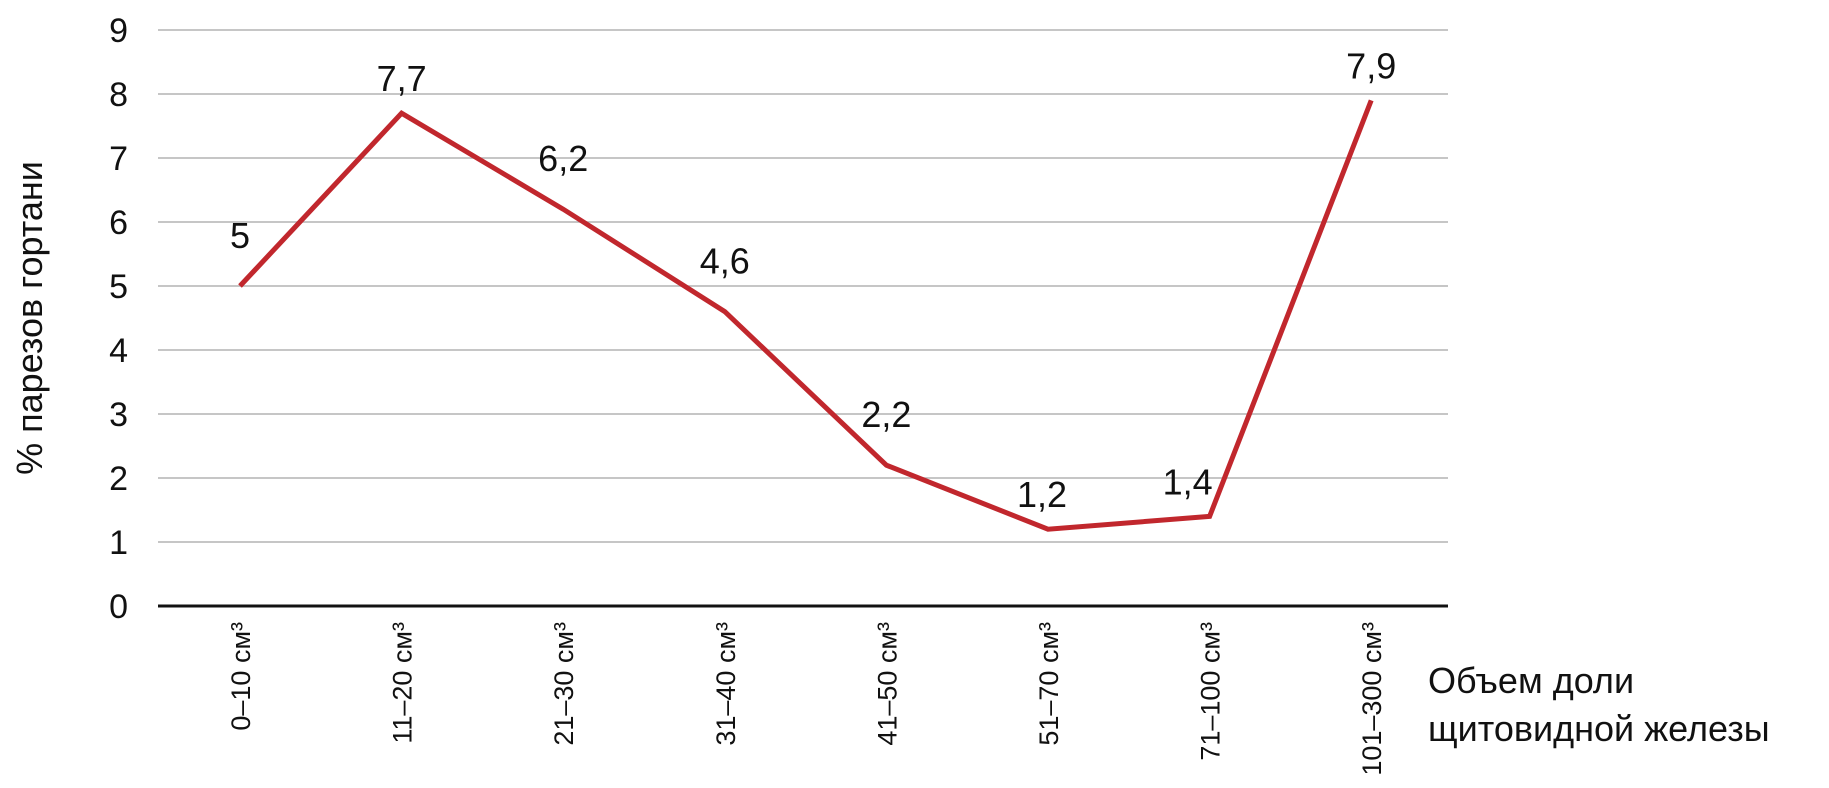 This screenshot has width=1829, height=788. Describe the element at coordinates (118, 159) in the screenshot. I see `y-tick-label: 7` at that location.